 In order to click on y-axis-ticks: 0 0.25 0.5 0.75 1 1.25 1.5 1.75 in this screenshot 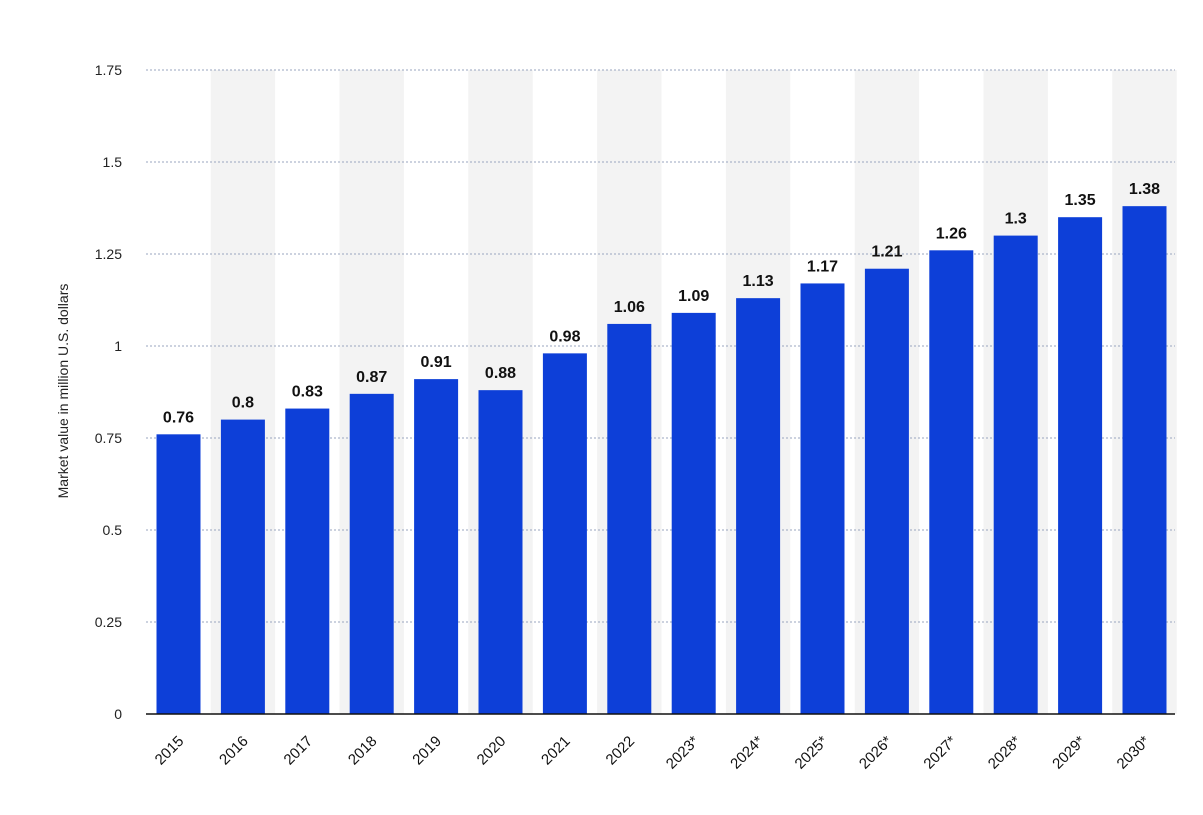, I will do `click(108, 392)`.